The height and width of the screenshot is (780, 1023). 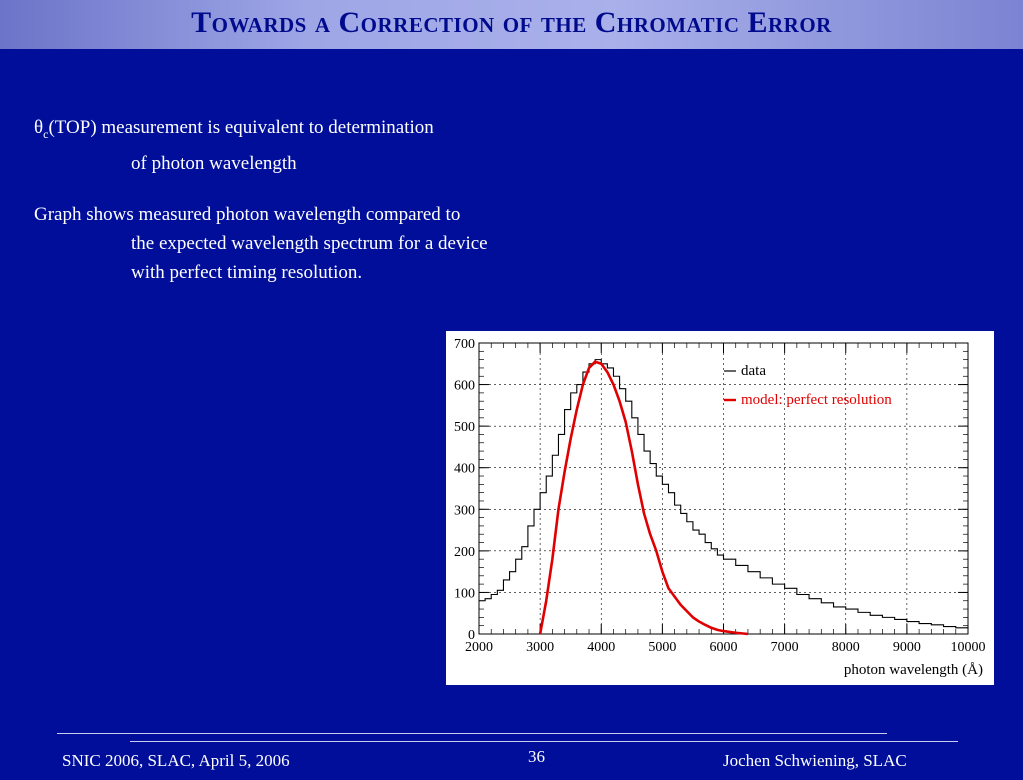 I want to click on x-tick-label: 7000, so click(x=785, y=647).